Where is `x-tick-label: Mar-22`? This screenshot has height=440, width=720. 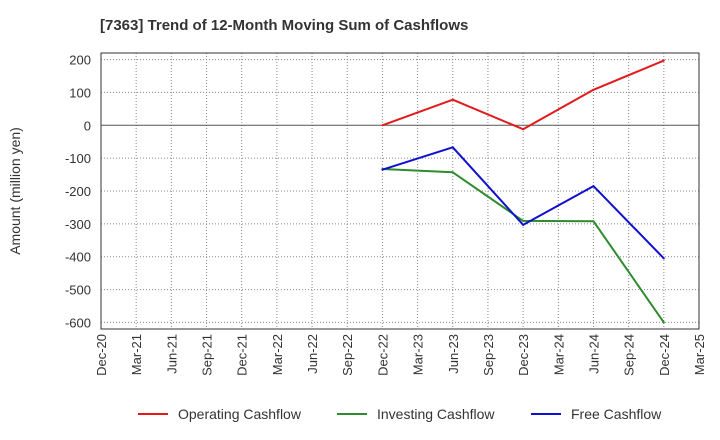
x-tick-label: Mar-22 is located at coordinates (277, 354).